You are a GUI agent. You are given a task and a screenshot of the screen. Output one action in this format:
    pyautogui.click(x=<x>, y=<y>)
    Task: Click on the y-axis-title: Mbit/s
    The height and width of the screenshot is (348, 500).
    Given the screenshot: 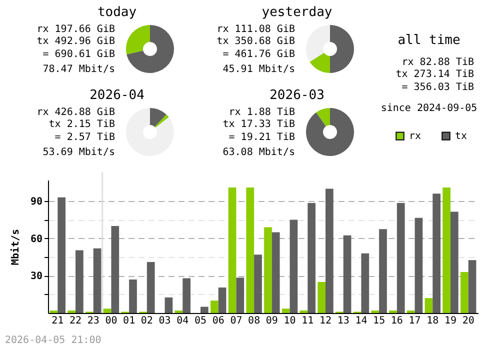 What is the action you would take?
    pyautogui.click(x=15, y=247)
    